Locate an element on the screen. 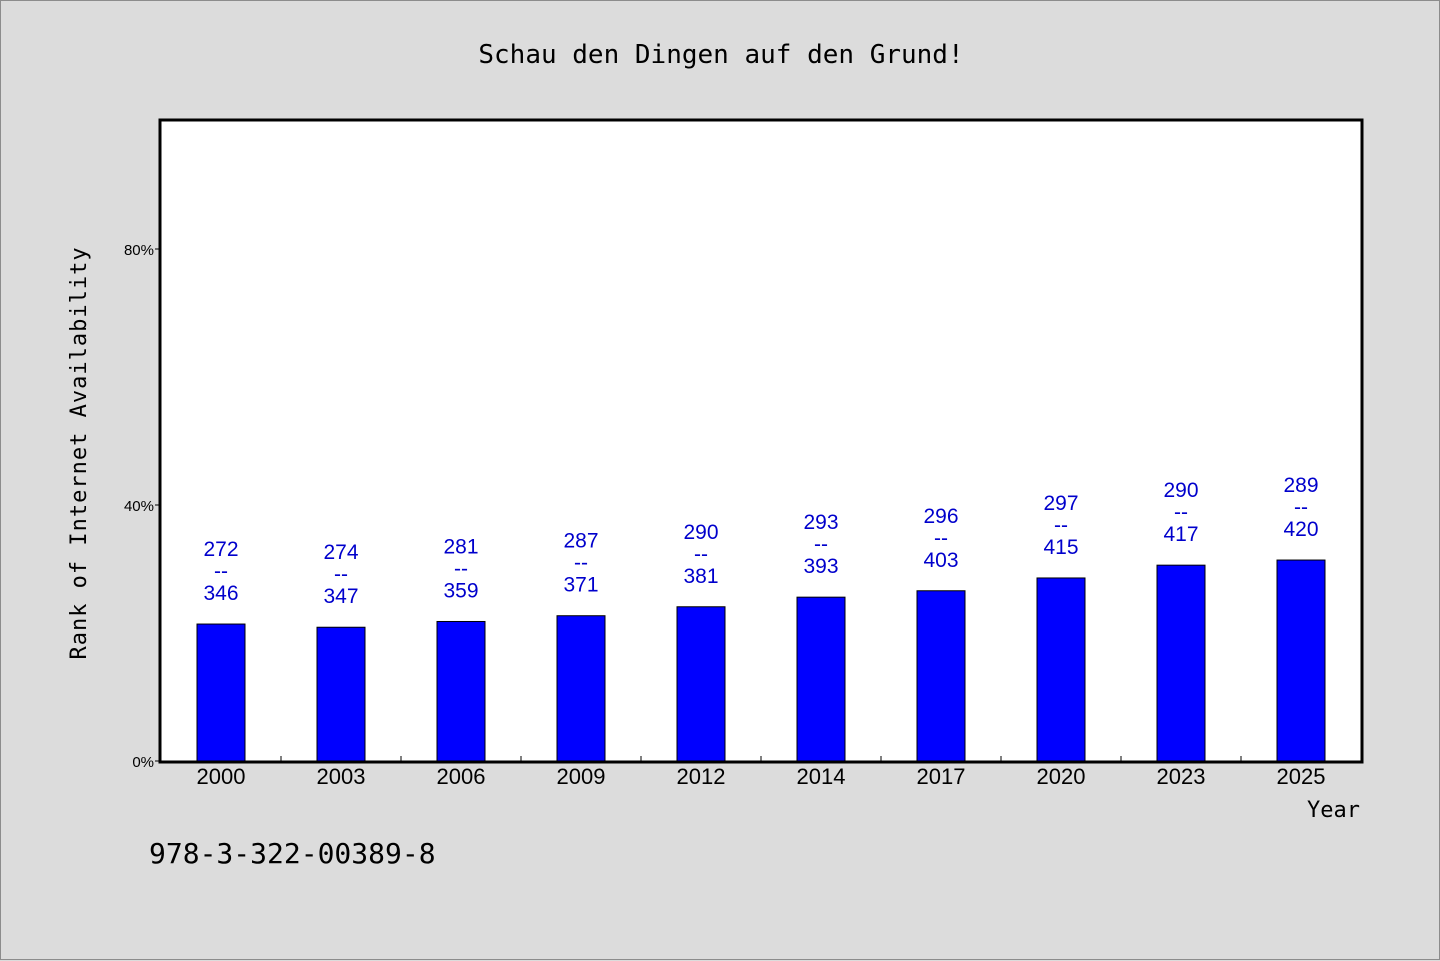  bar-2006 is located at coordinates (461, 691).